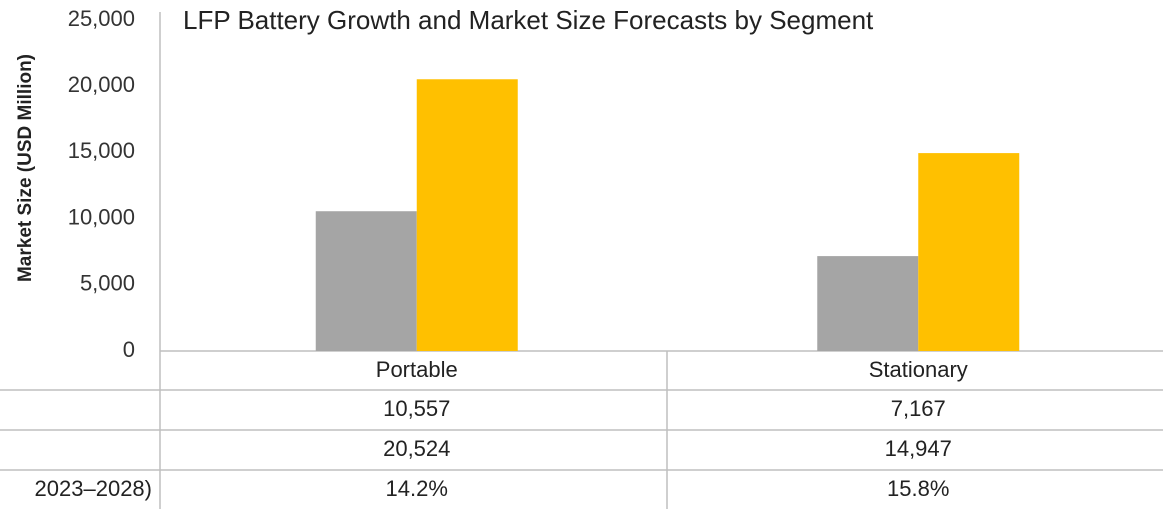 The image size is (1163, 509). I want to click on y-axis-label: Market Size (USD Million), so click(25, 168).